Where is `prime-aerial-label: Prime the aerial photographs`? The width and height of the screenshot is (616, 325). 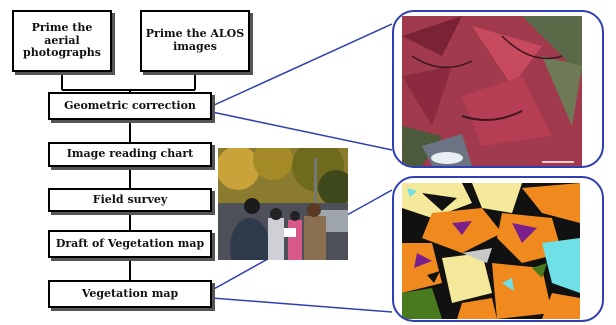 prime-aerial-label: Prime the aerial photographs is located at coordinates (62, 40).